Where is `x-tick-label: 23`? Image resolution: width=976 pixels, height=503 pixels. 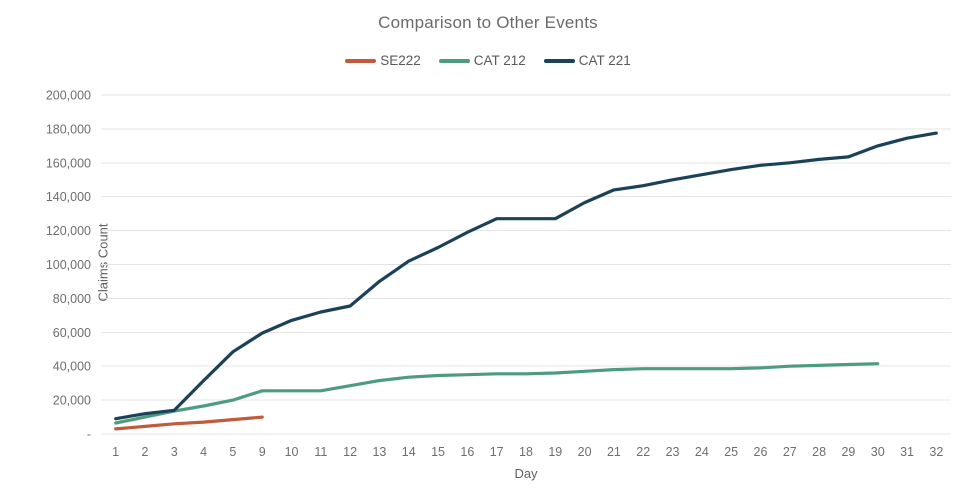 x-tick-label: 23 is located at coordinates (673, 452).